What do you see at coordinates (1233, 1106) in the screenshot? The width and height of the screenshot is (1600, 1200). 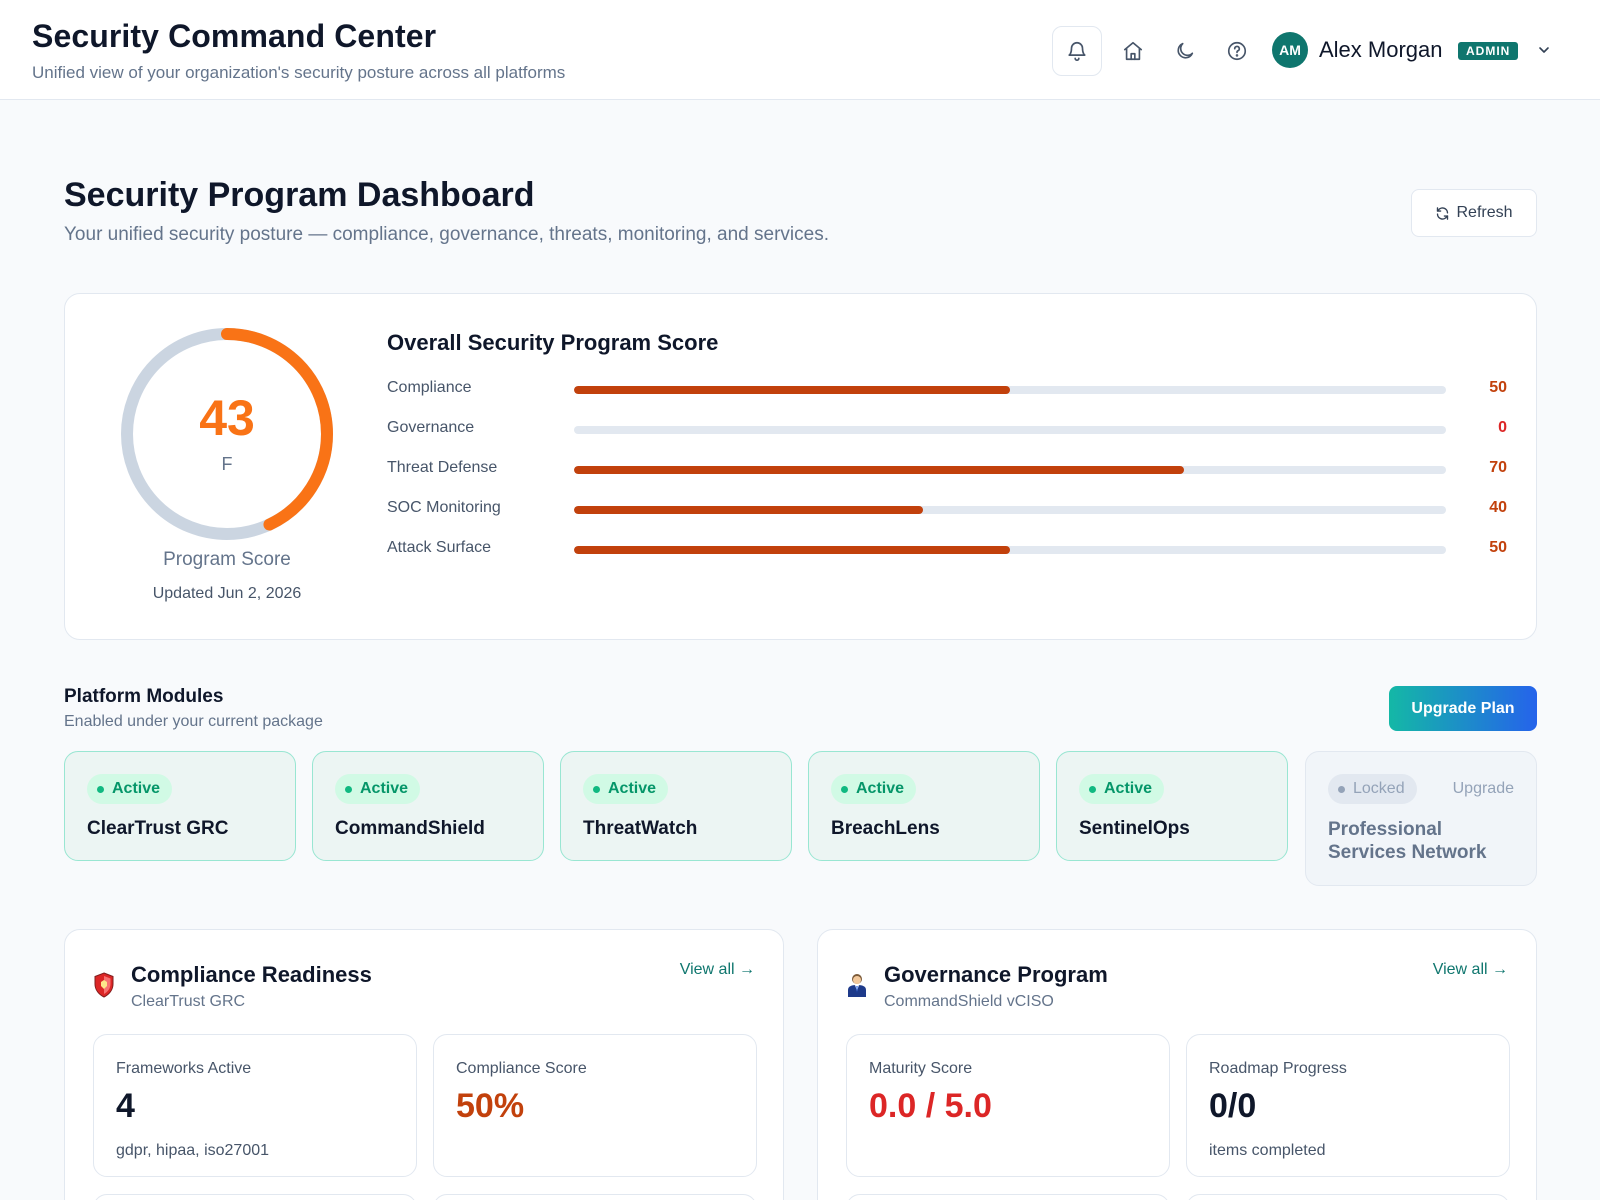 I see `stat-value: 0/0` at bounding box center [1233, 1106].